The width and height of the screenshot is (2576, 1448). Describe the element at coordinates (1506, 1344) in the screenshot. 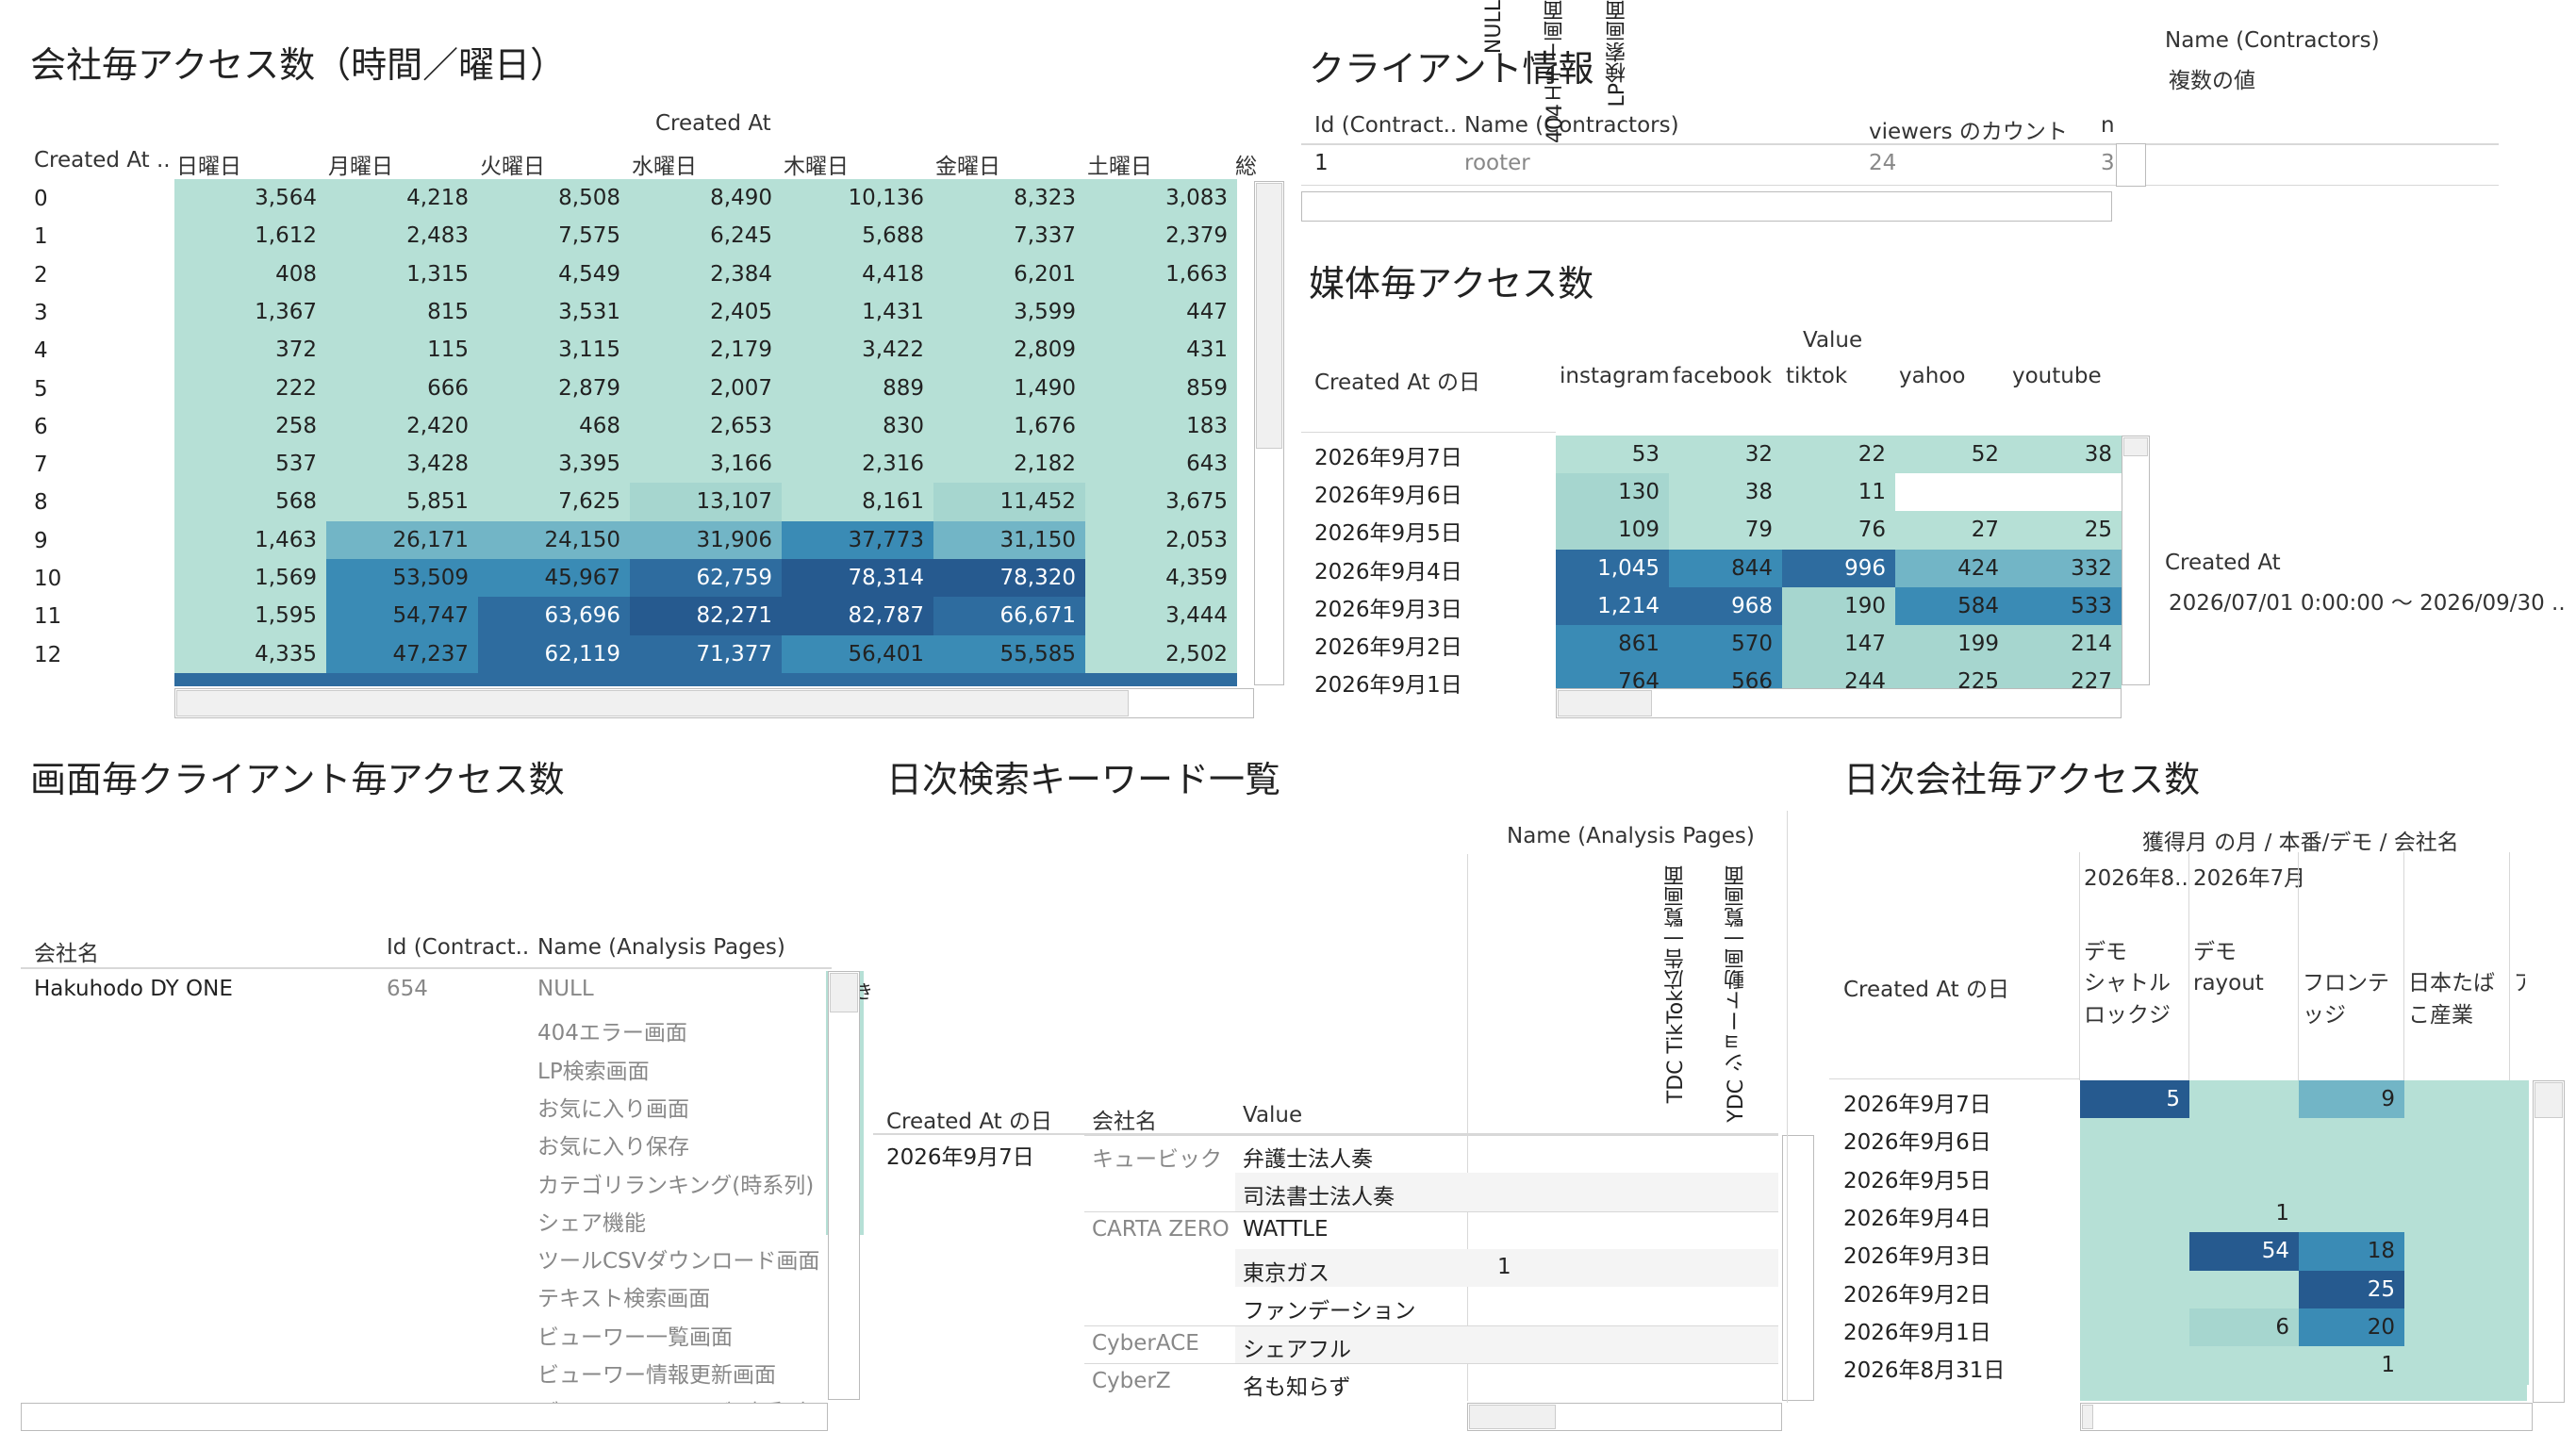

I see `row-band` at that location.